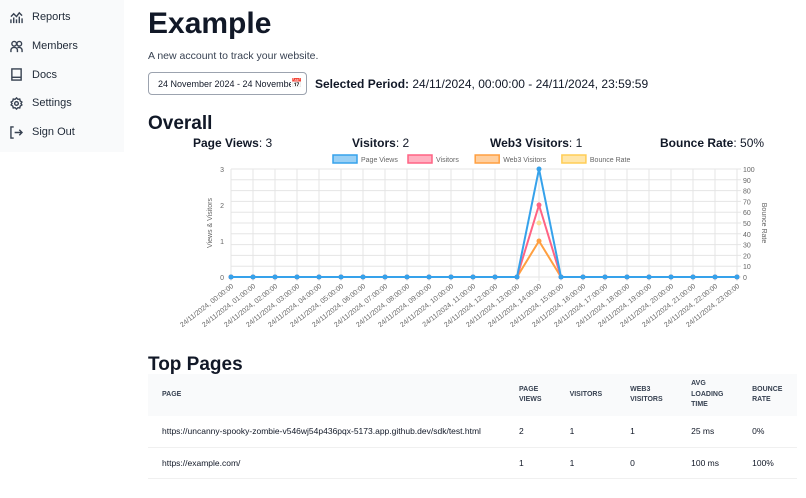 The width and height of the screenshot is (806, 498). I want to click on legend-label: Page Views, so click(379, 160).